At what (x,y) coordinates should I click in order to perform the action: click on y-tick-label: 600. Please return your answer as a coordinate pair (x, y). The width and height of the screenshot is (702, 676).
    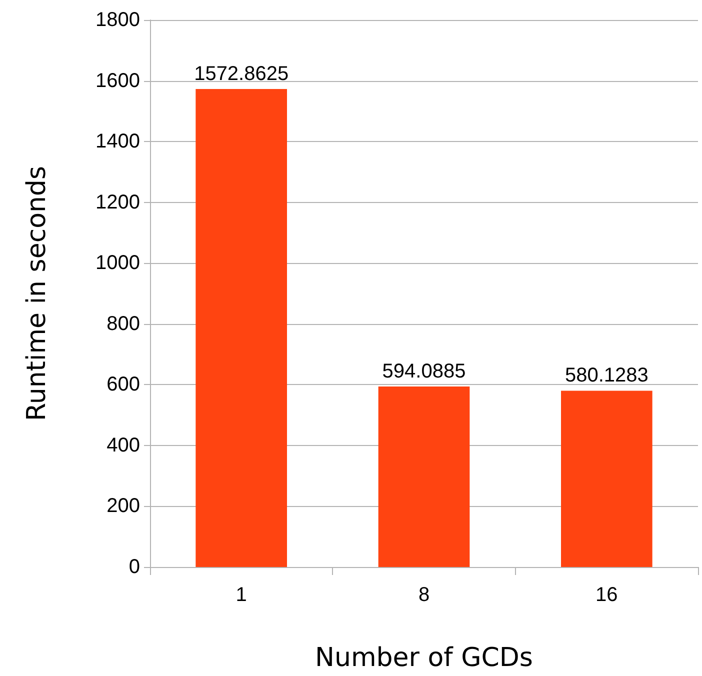
    Looking at the image, I should click on (123, 385).